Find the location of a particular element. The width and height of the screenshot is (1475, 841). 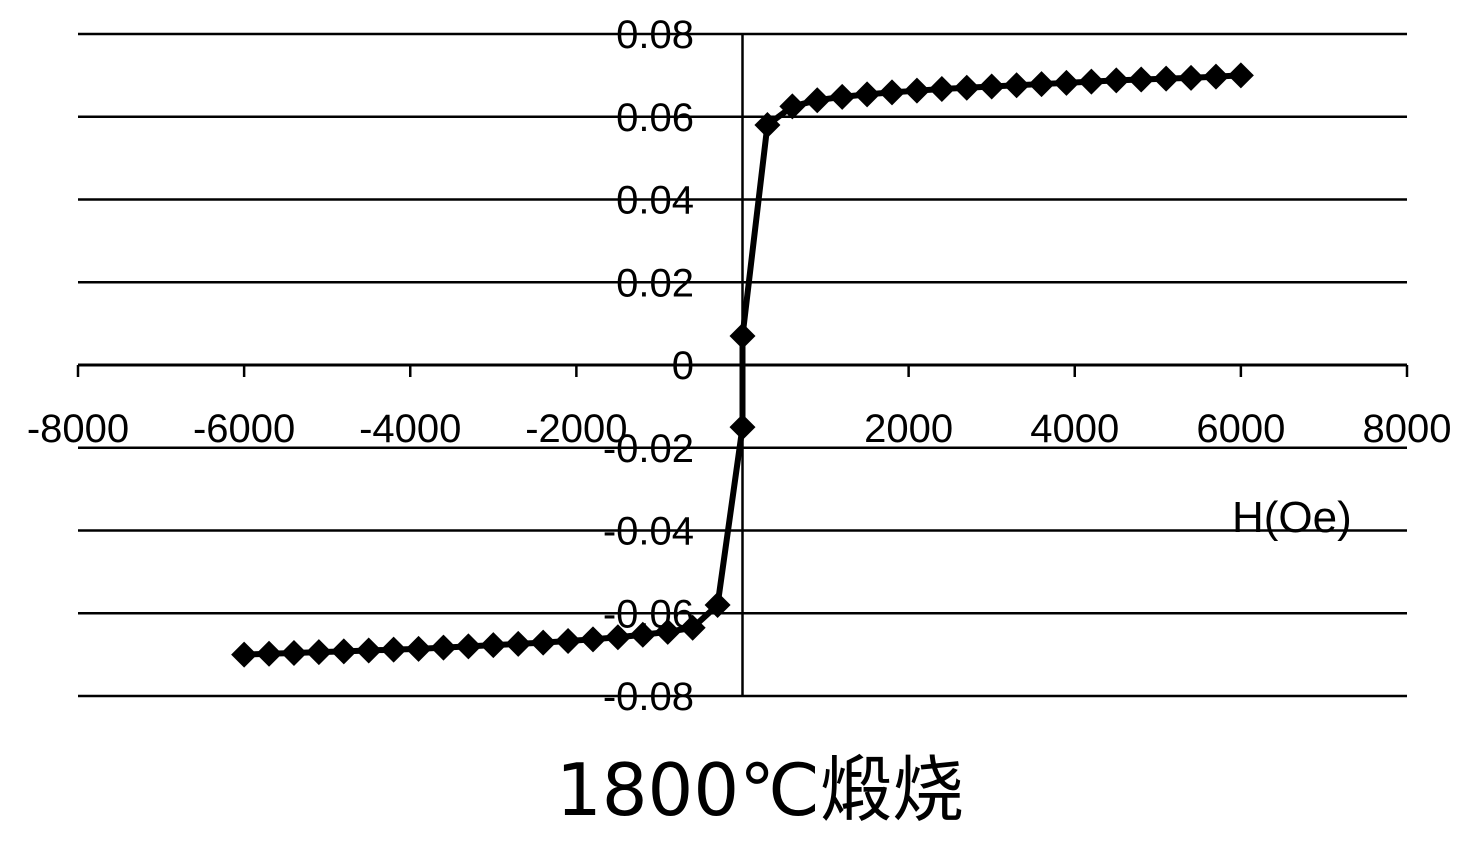

y-tick-label: 0.04 is located at coordinates (655, 201).